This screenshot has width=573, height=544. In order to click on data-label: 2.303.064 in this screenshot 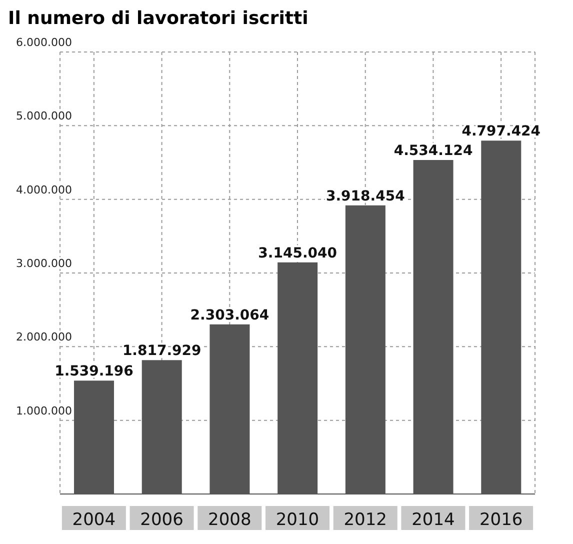, I will do `click(230, 315)`.